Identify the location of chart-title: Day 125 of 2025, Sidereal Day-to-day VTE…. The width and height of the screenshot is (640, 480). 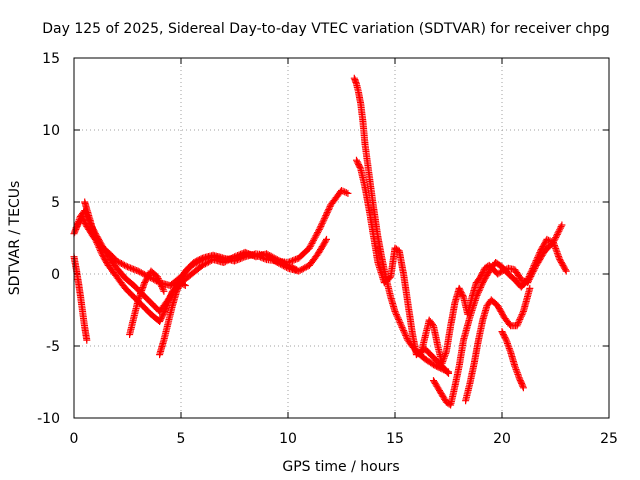
(326, 29).